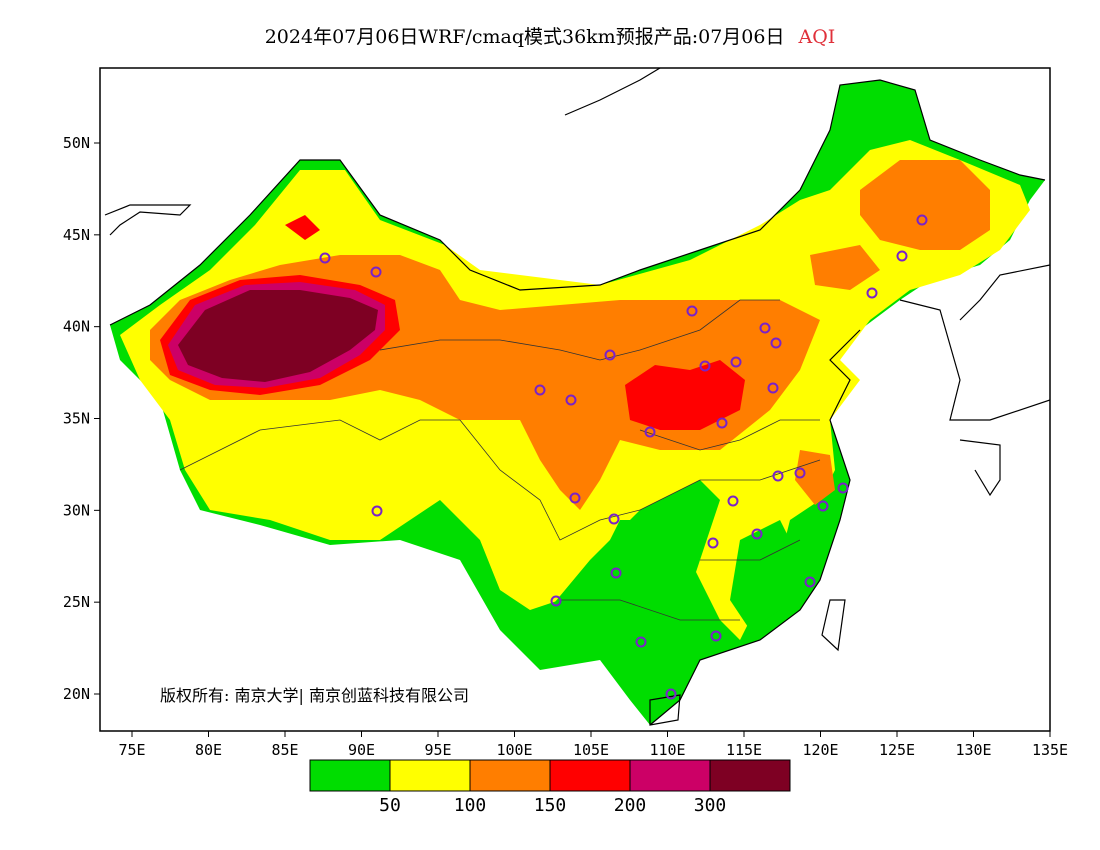  What do you see at coordinates (76, 510) in the screenshot?
I see `y-tick-label: 30N` at bounding box center [76, 510].